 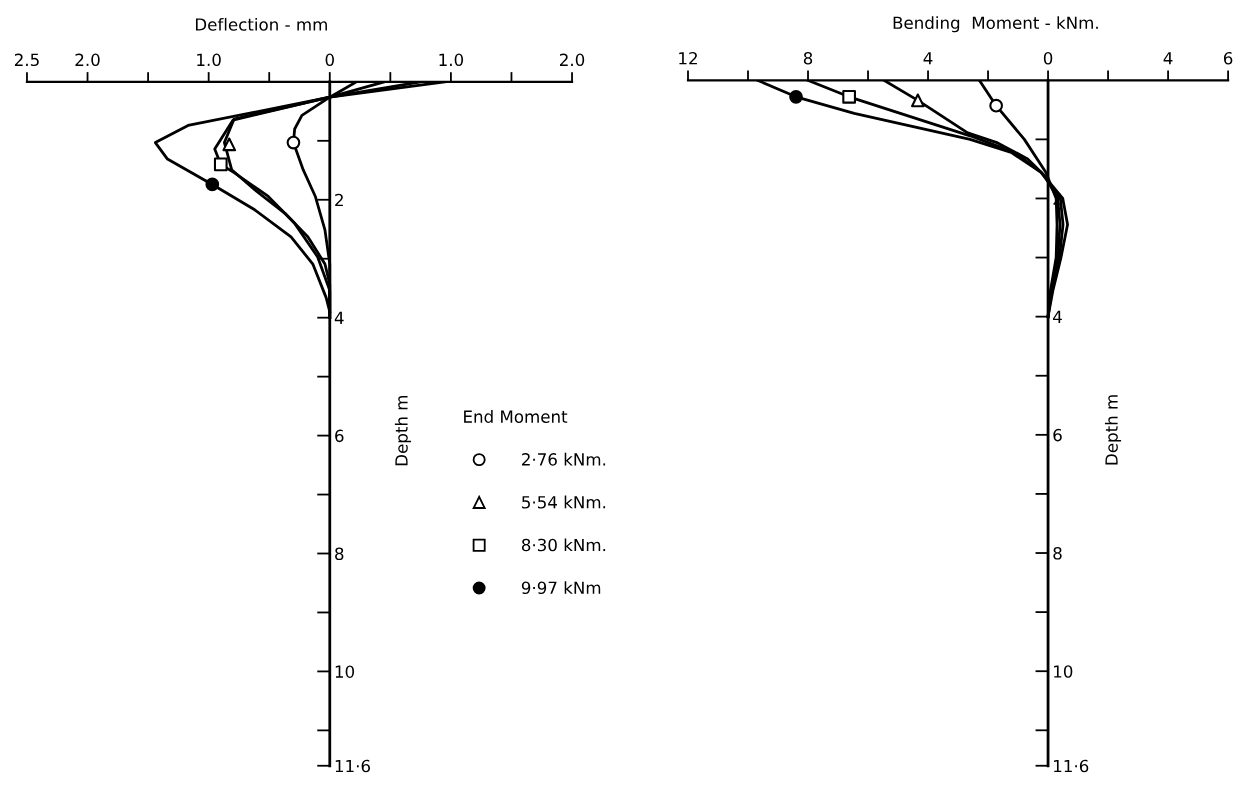 What do you see at coordinates (564, 502) in the screenshot?
I see `legend-label: 5·54 kNm.` at bounding box center [564, 502].